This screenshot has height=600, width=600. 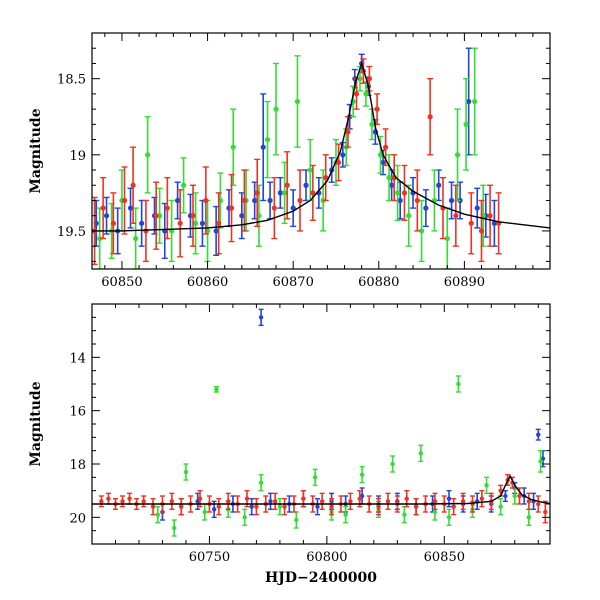 I want to click on bottom-x-axis-label: HJD−2400000, so click(x=321, y=578).